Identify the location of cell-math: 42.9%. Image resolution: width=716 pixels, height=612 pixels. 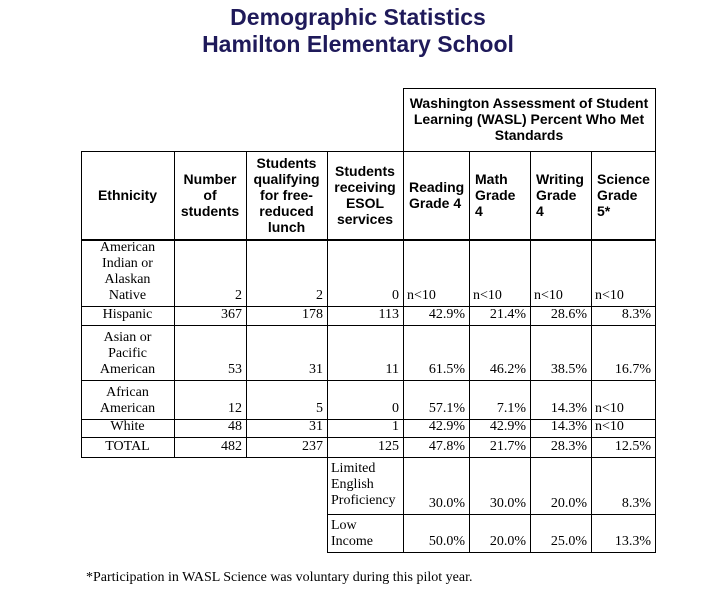
(507, 426).